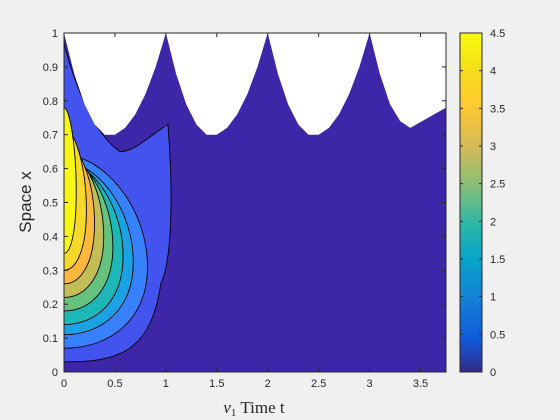 This screenshot has width=560, height=420. What do you see at coordinates (50, 271) in the screenshot?
I see `y-tick-label: 0.3` at bounding box center [50, 271].